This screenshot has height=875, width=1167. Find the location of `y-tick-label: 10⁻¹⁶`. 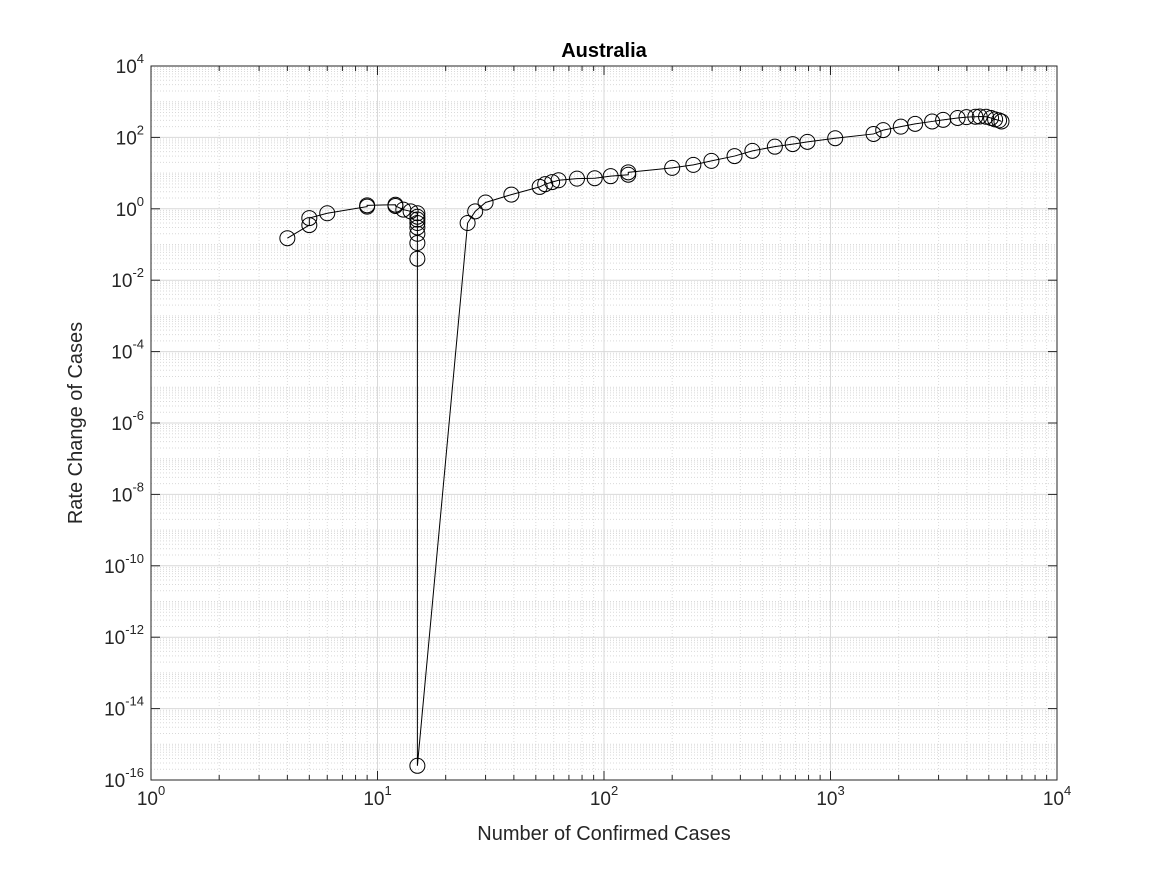

y-tick-label: 10⁻¹⁶ is located at coordinates (124, 778).